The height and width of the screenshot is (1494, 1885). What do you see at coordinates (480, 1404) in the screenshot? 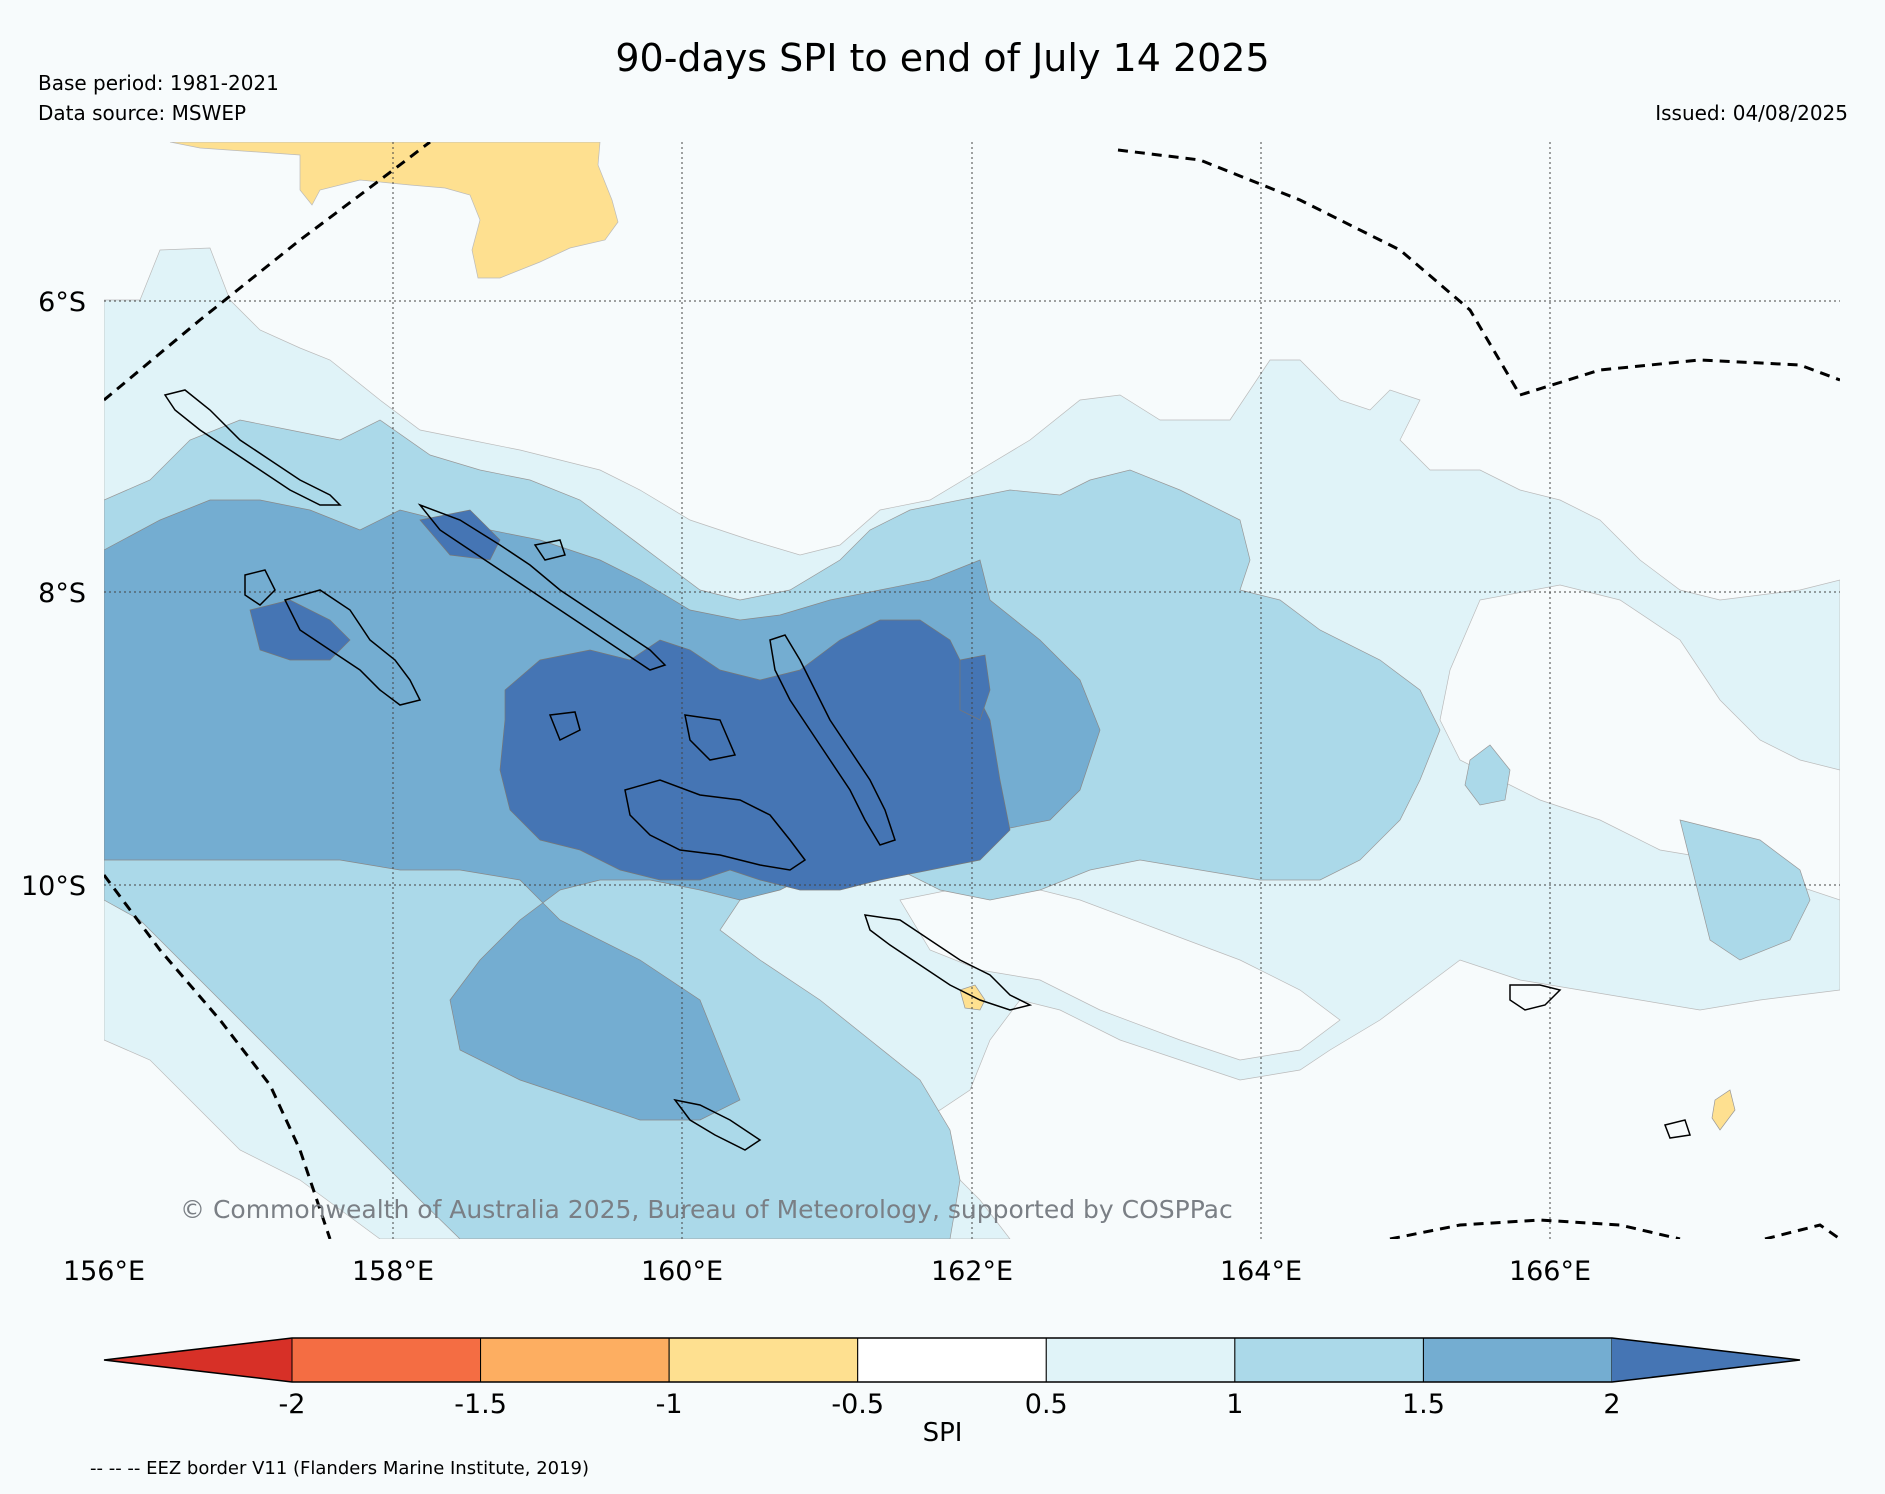
I see `colorbar-tick-label: -1.5` at bounding box center [480, 1404].